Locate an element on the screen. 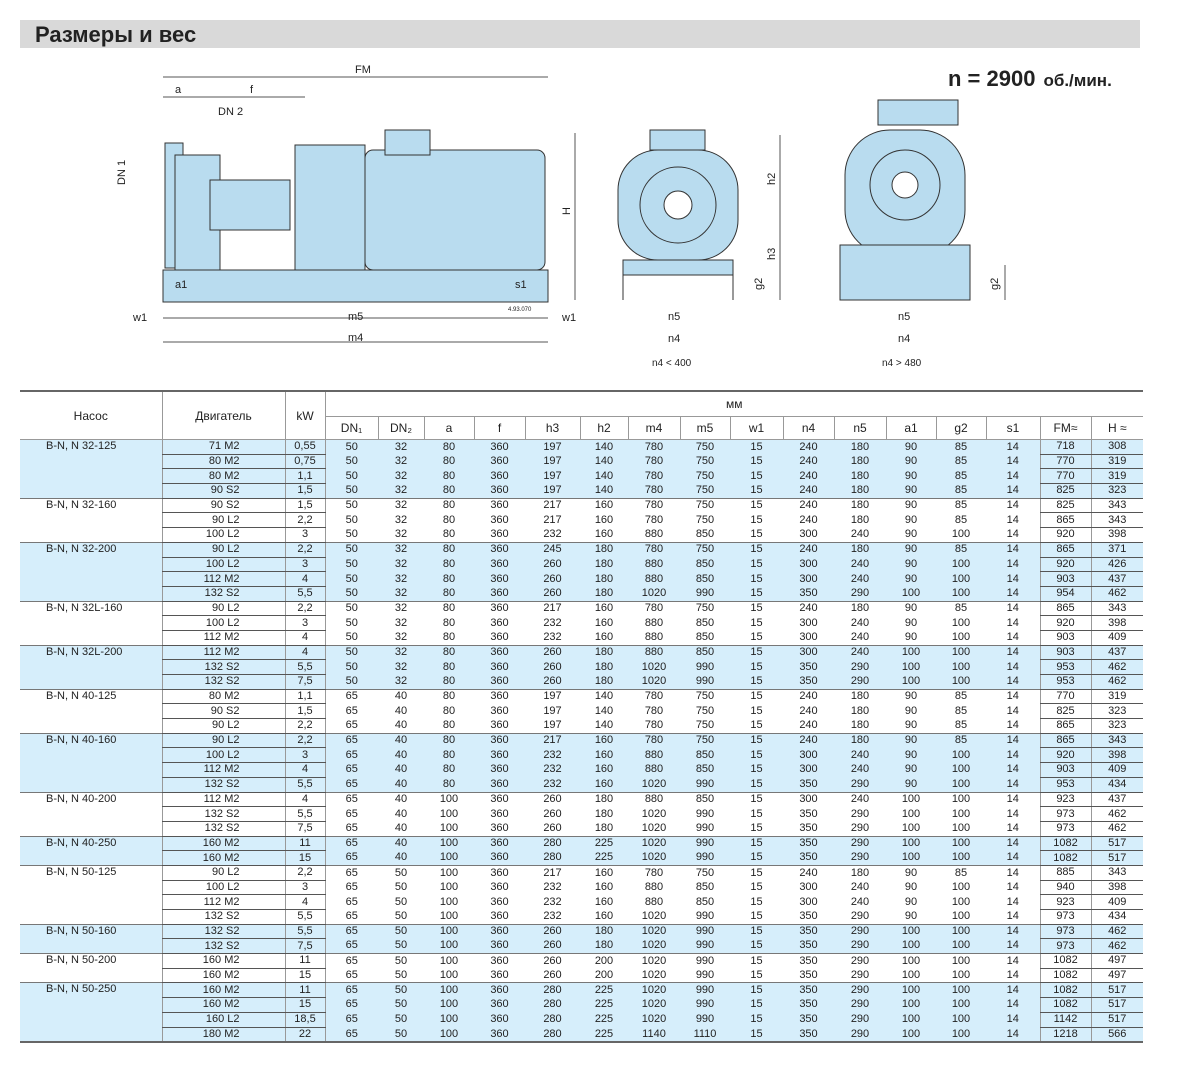 This screenshot has height=1091, width=1190. cell-value: 300 is located at coordinates (808, 886).